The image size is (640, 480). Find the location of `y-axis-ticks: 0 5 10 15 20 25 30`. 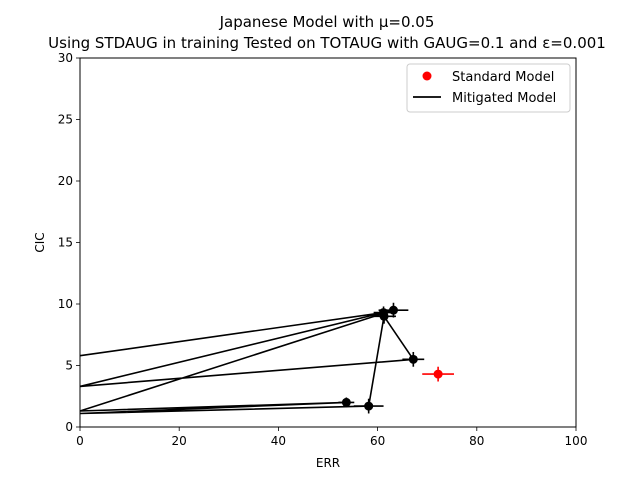

y-axis-ticks: 0 5 10 15 20 25 30 is located at coordinates (69, 242).